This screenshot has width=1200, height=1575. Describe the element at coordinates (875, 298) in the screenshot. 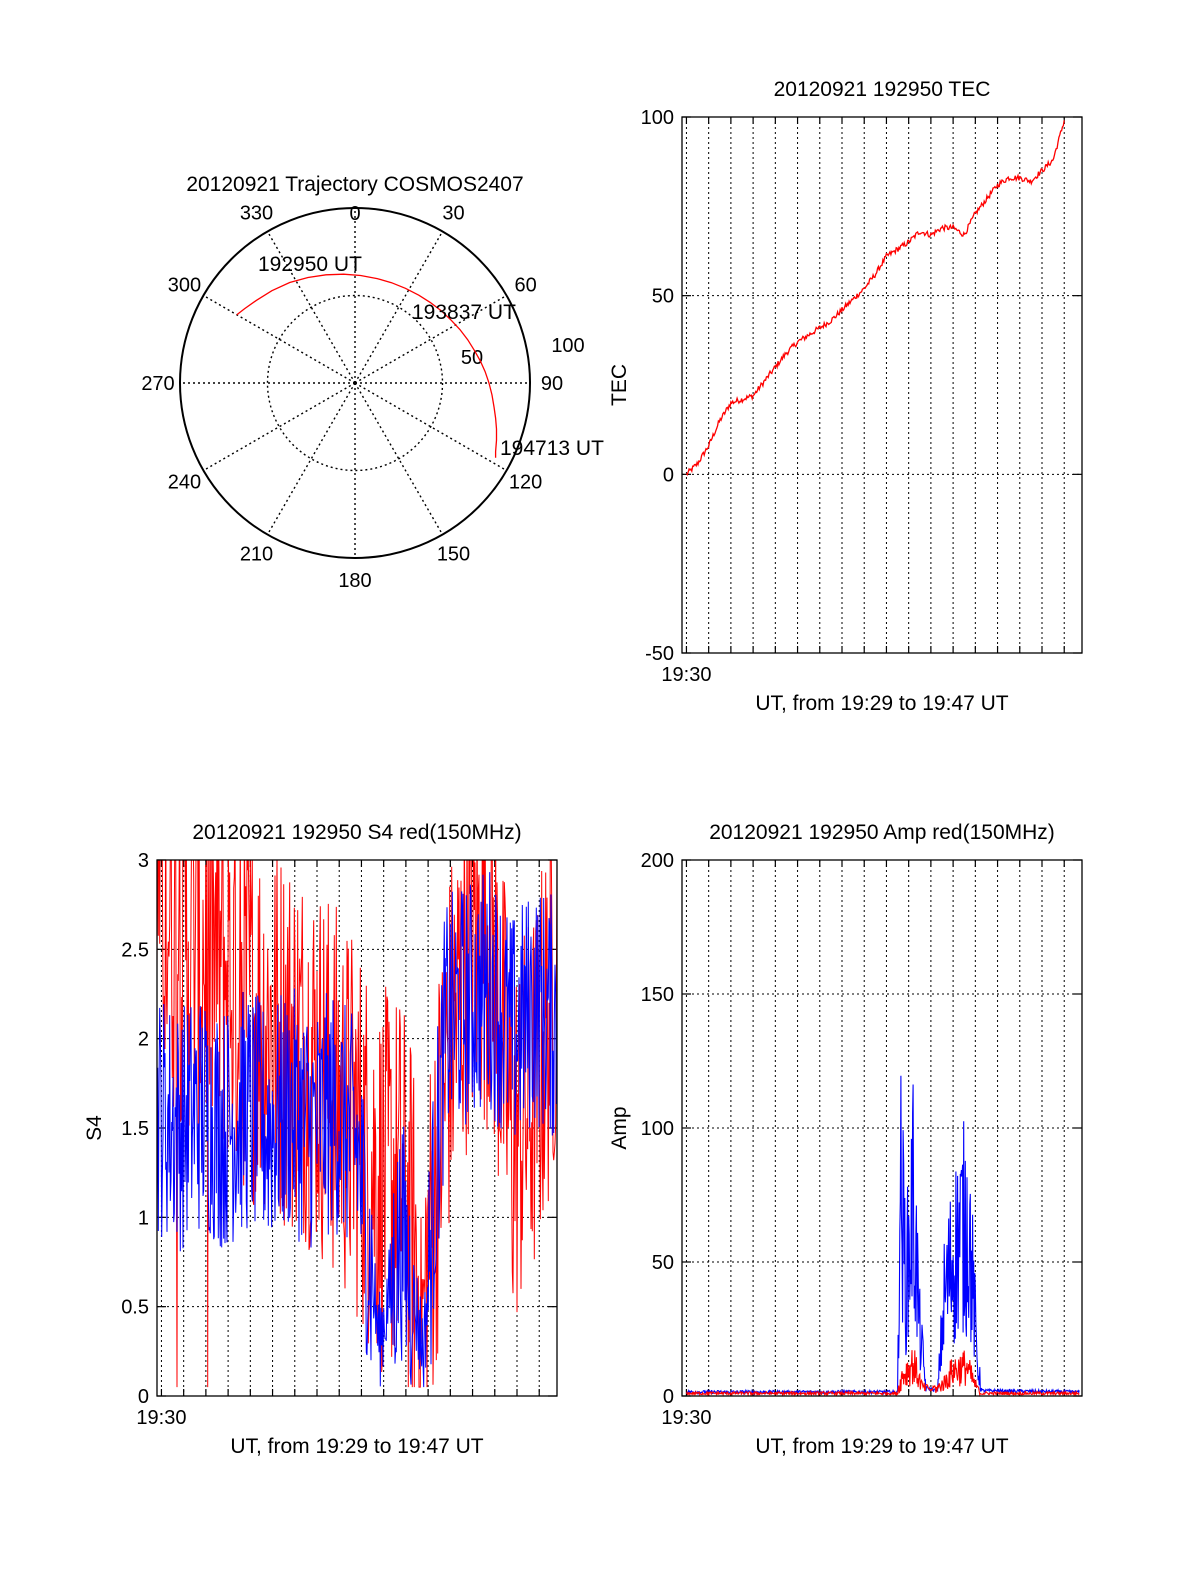

I see `tec-series-line` at that location.